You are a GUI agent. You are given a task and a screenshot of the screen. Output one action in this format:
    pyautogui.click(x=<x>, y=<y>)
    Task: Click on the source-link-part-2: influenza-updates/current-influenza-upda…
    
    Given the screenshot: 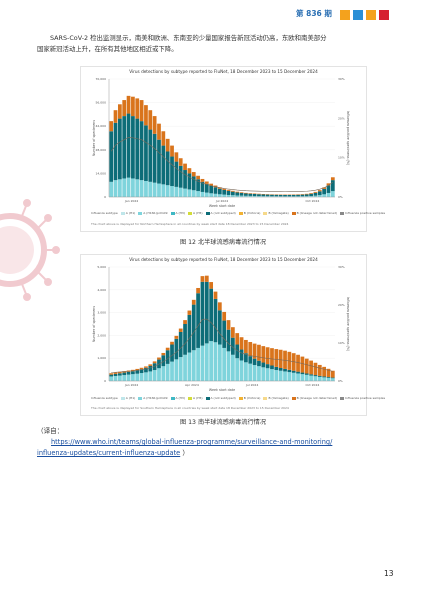 What is the action you would take?
    pyautogui.click(x=109, y=453)
    